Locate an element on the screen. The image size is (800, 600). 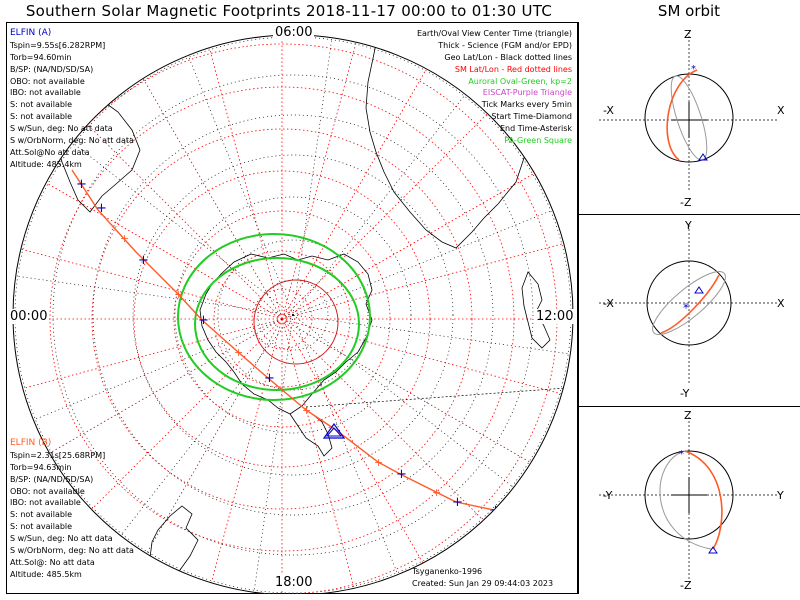
orbit-panel-xz: * Z -Z -X X is located at coordinates (692, 118).